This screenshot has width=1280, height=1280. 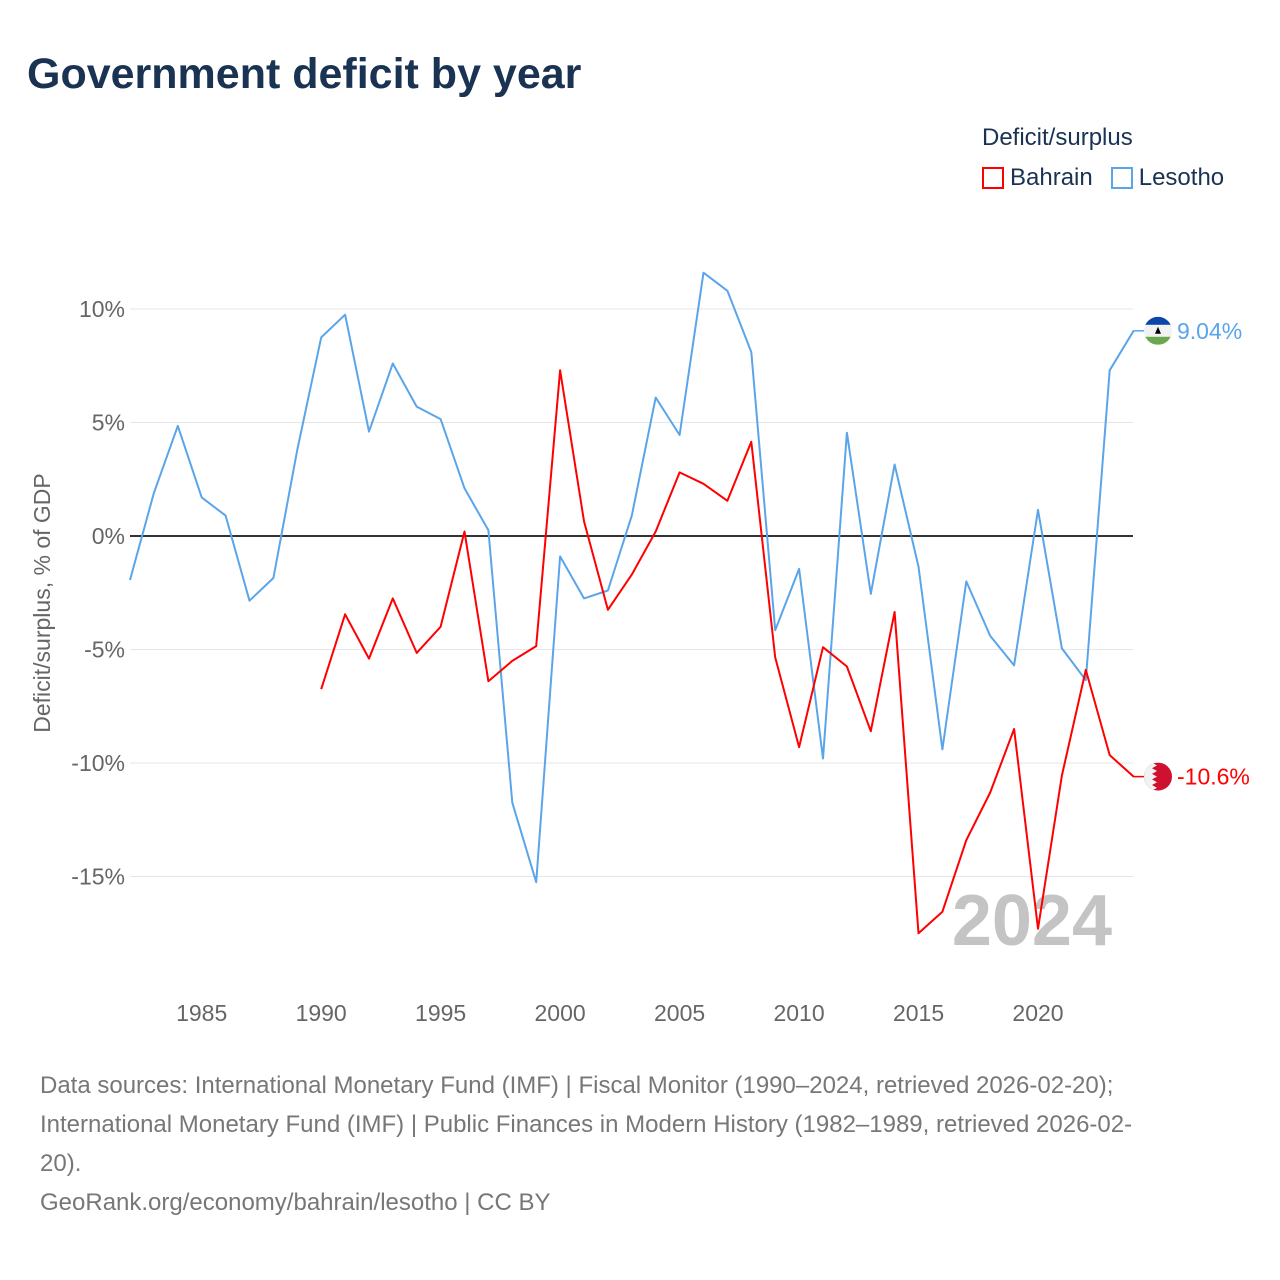 I want to click on x-tick-label: 1985, so click(x=201, y=1013).